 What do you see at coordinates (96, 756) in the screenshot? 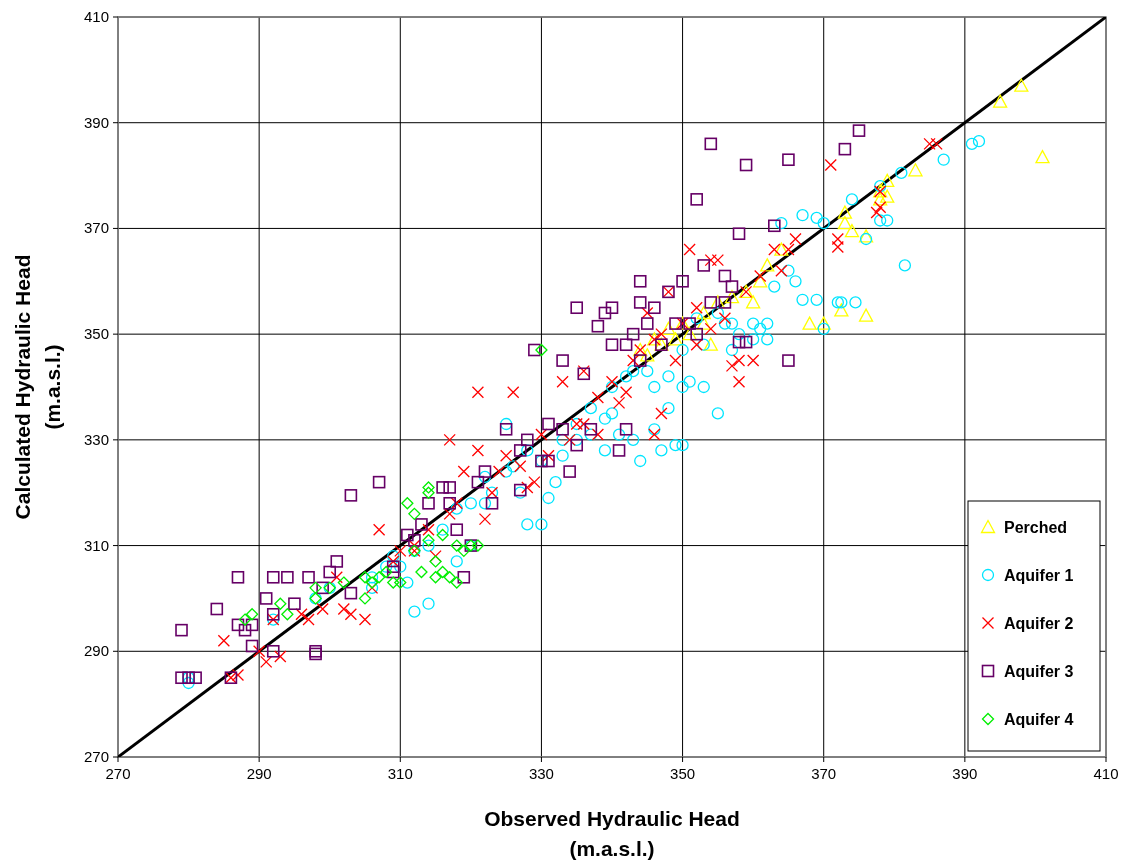
I see `y-tick-label: 270` at bounding box center [96, 756].